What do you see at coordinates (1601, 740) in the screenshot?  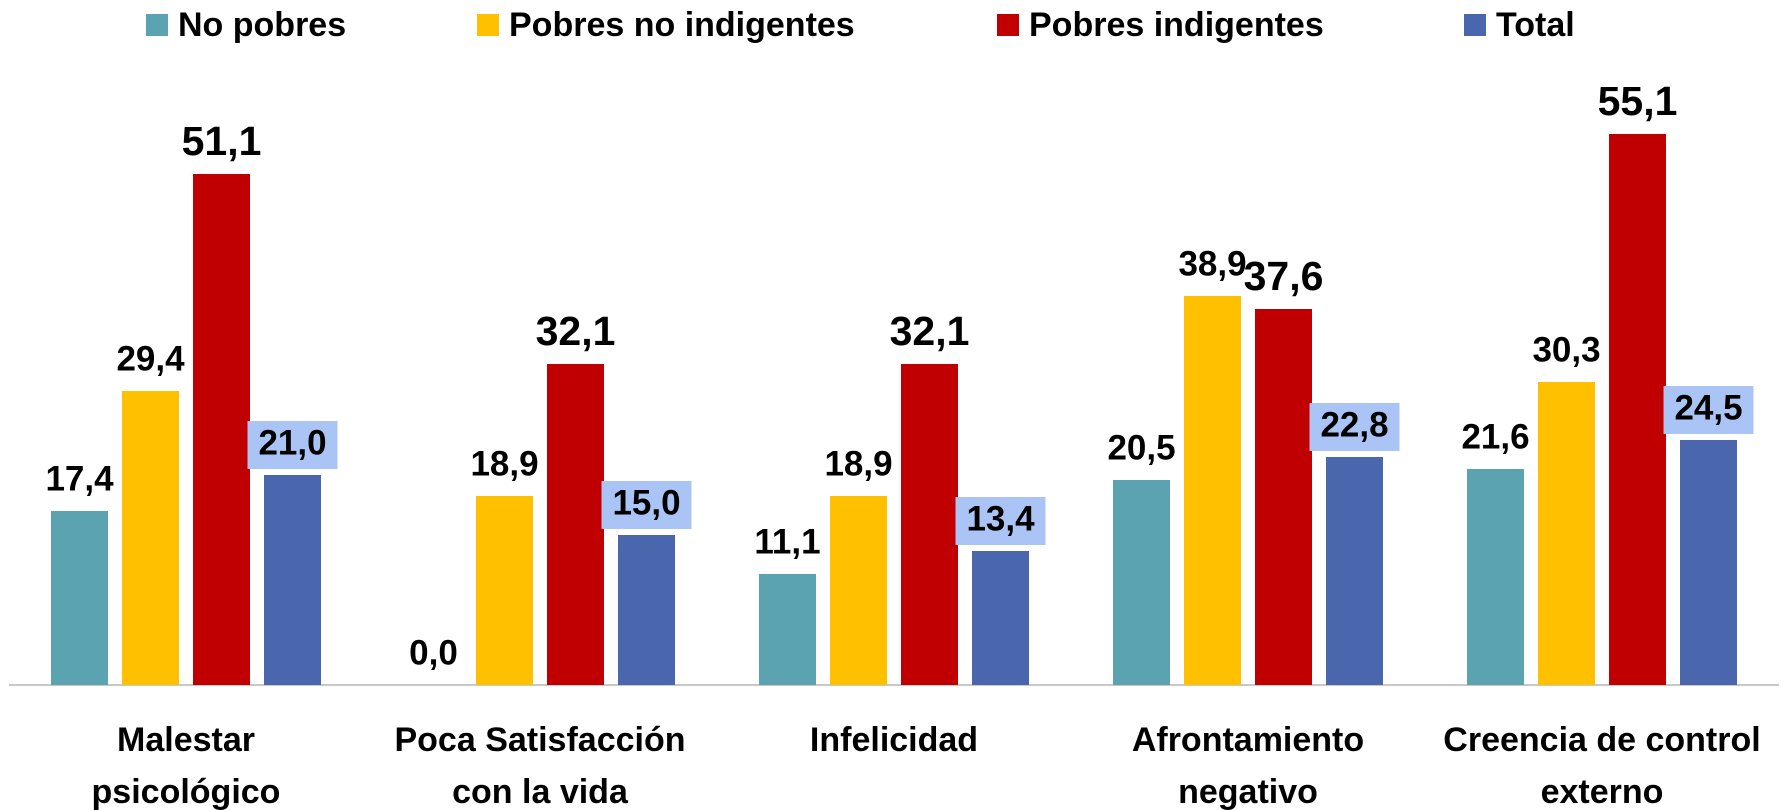 I see `x-tick-label: Creencia de control` at bounding box center [1601, 740].